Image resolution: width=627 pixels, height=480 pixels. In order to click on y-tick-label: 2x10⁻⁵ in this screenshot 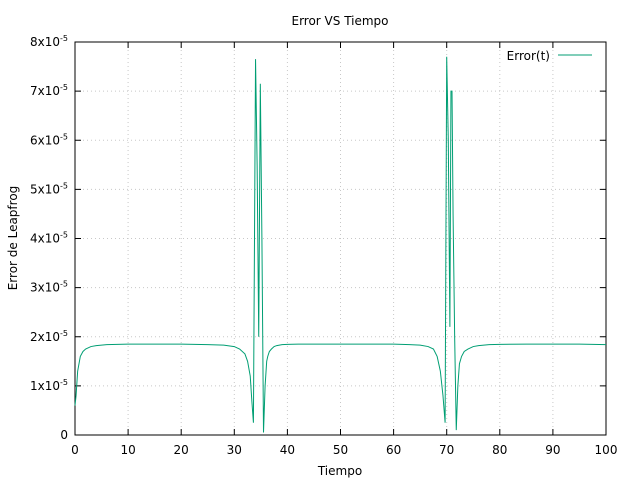, I will do `click(49, 336)`.